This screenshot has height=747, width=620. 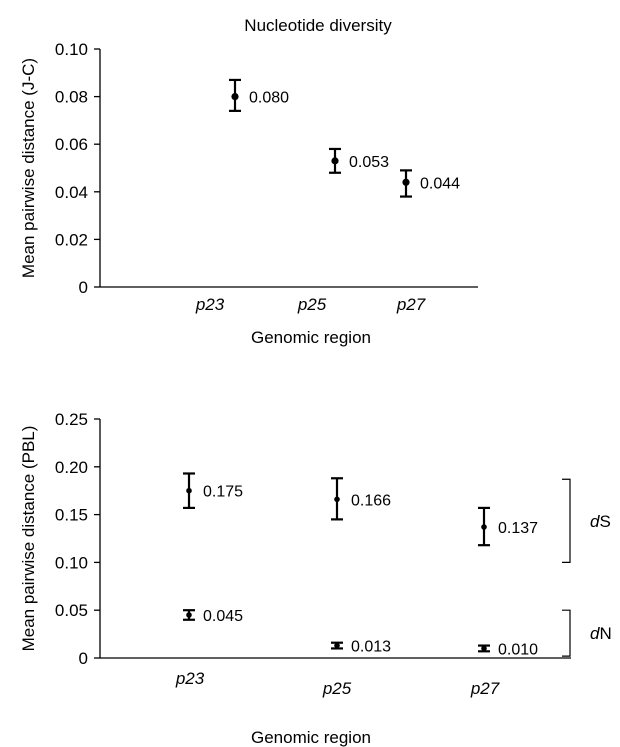 What do you see at coordinates (371, 500) in the screenshot?
I see `data-label: 0.166` at bounding box center [371, 500].